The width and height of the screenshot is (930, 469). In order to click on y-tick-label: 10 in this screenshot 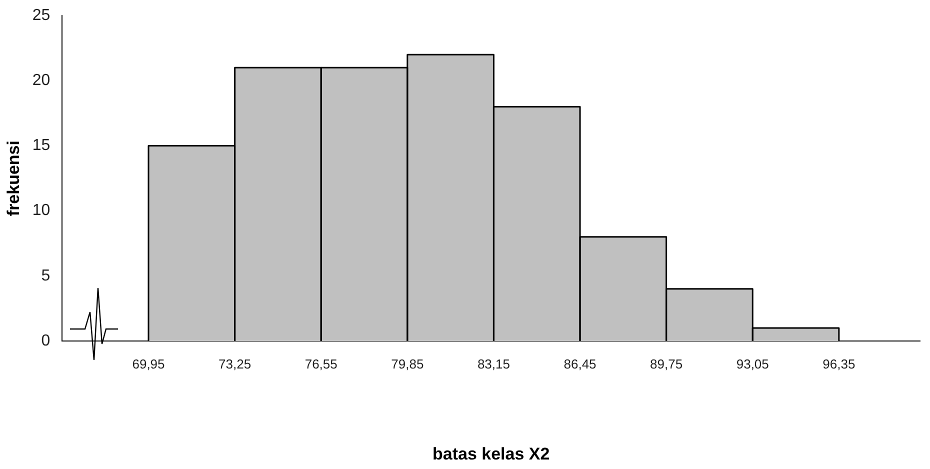, I will do `click(41, 211)`.